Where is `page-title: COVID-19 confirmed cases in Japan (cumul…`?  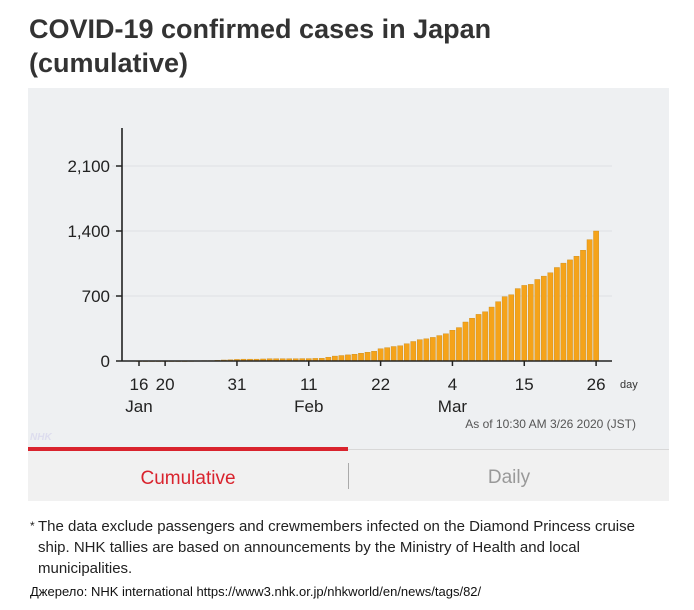
page-title: COVID-19 confirmed cases in Japan (cumul… is located at coordinates (260, 46).